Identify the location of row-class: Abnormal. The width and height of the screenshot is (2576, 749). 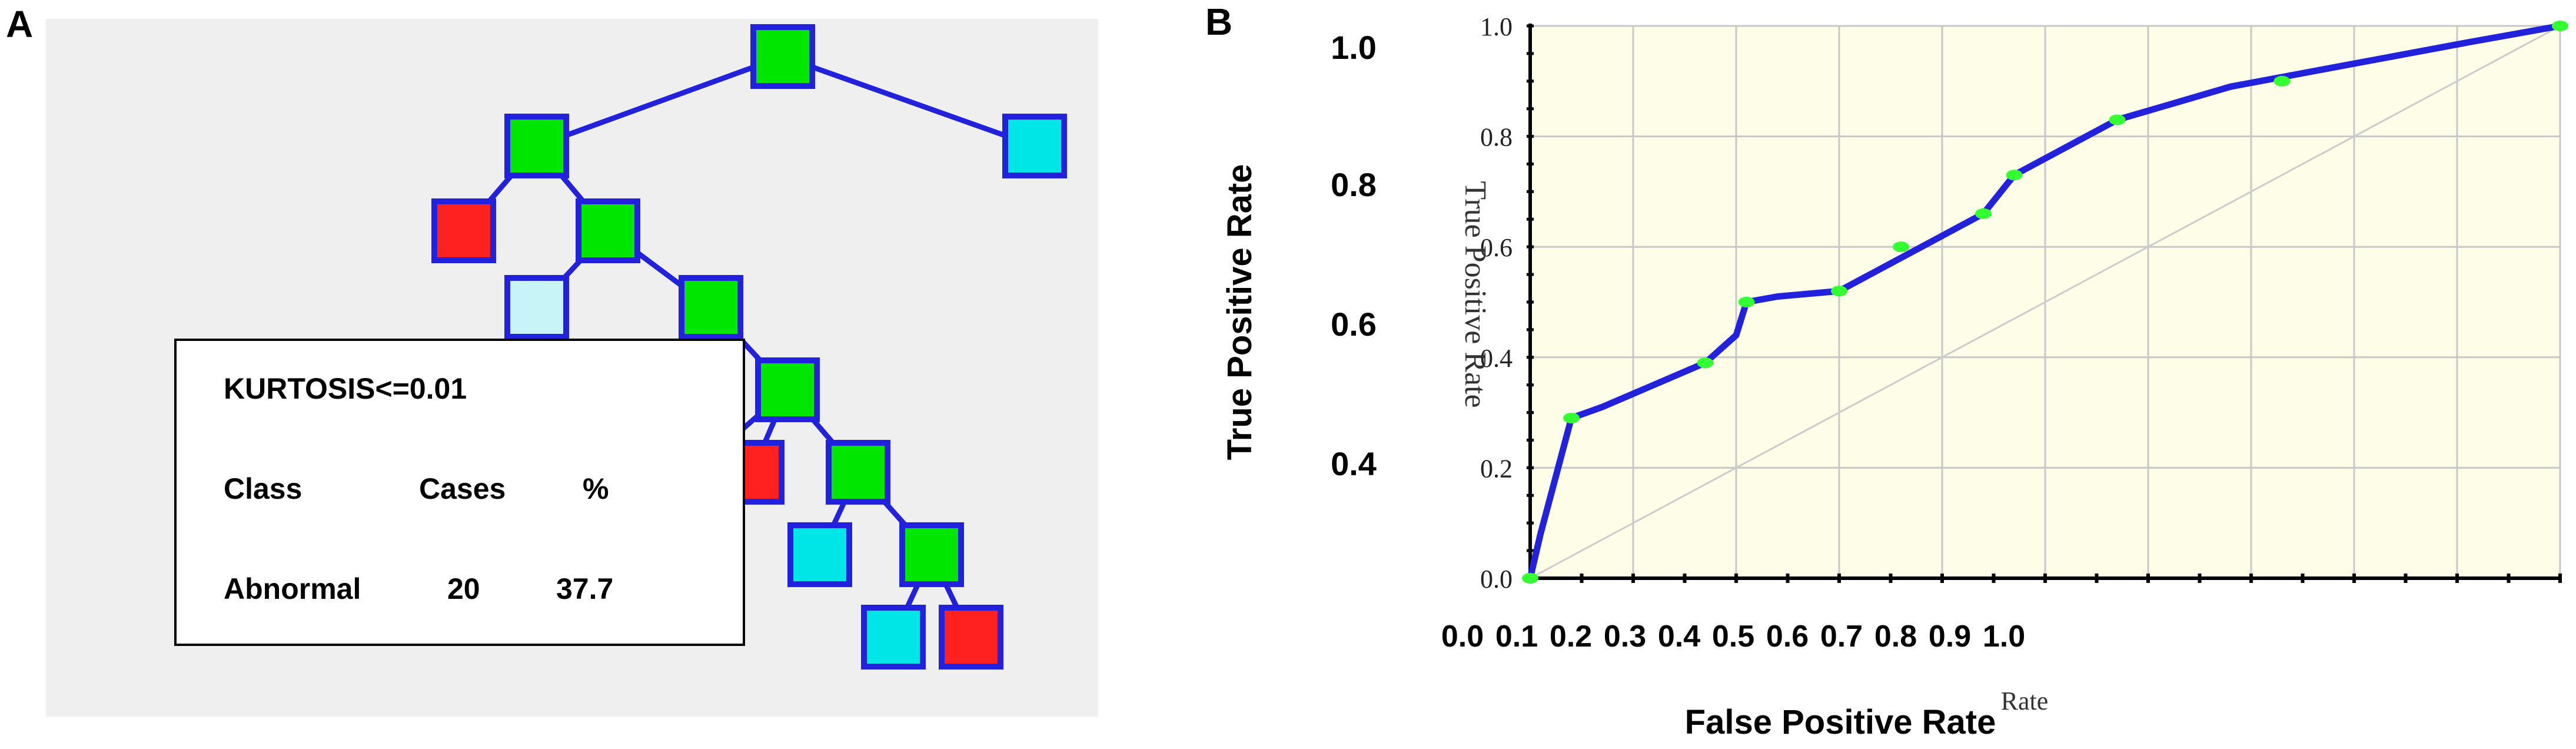
(292, 588).